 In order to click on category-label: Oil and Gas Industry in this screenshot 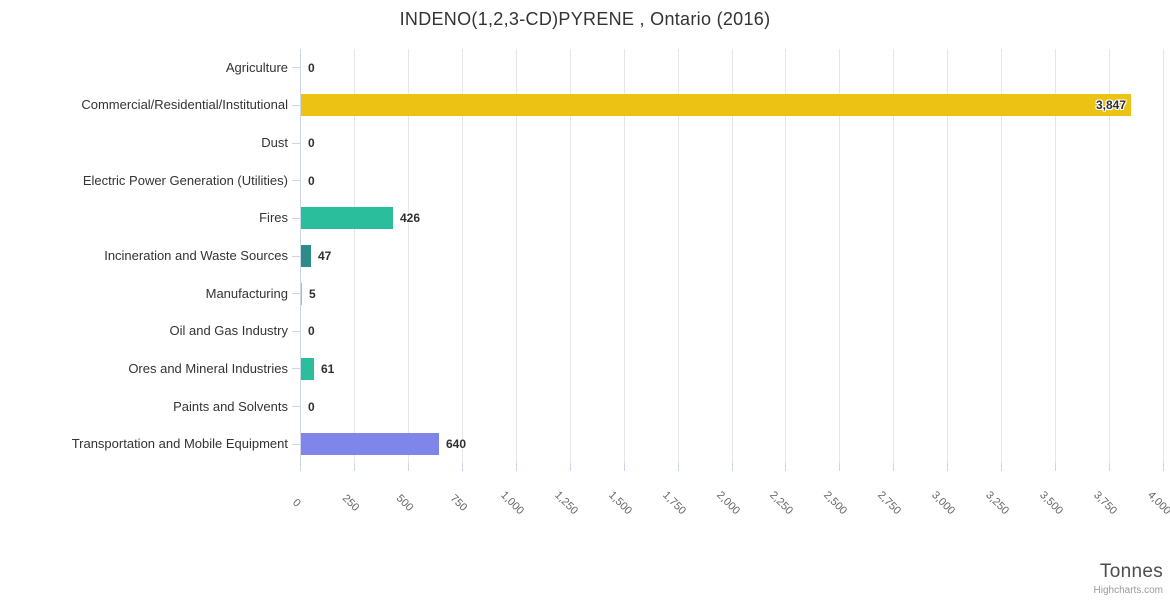, I will do `click(229, 331)`.